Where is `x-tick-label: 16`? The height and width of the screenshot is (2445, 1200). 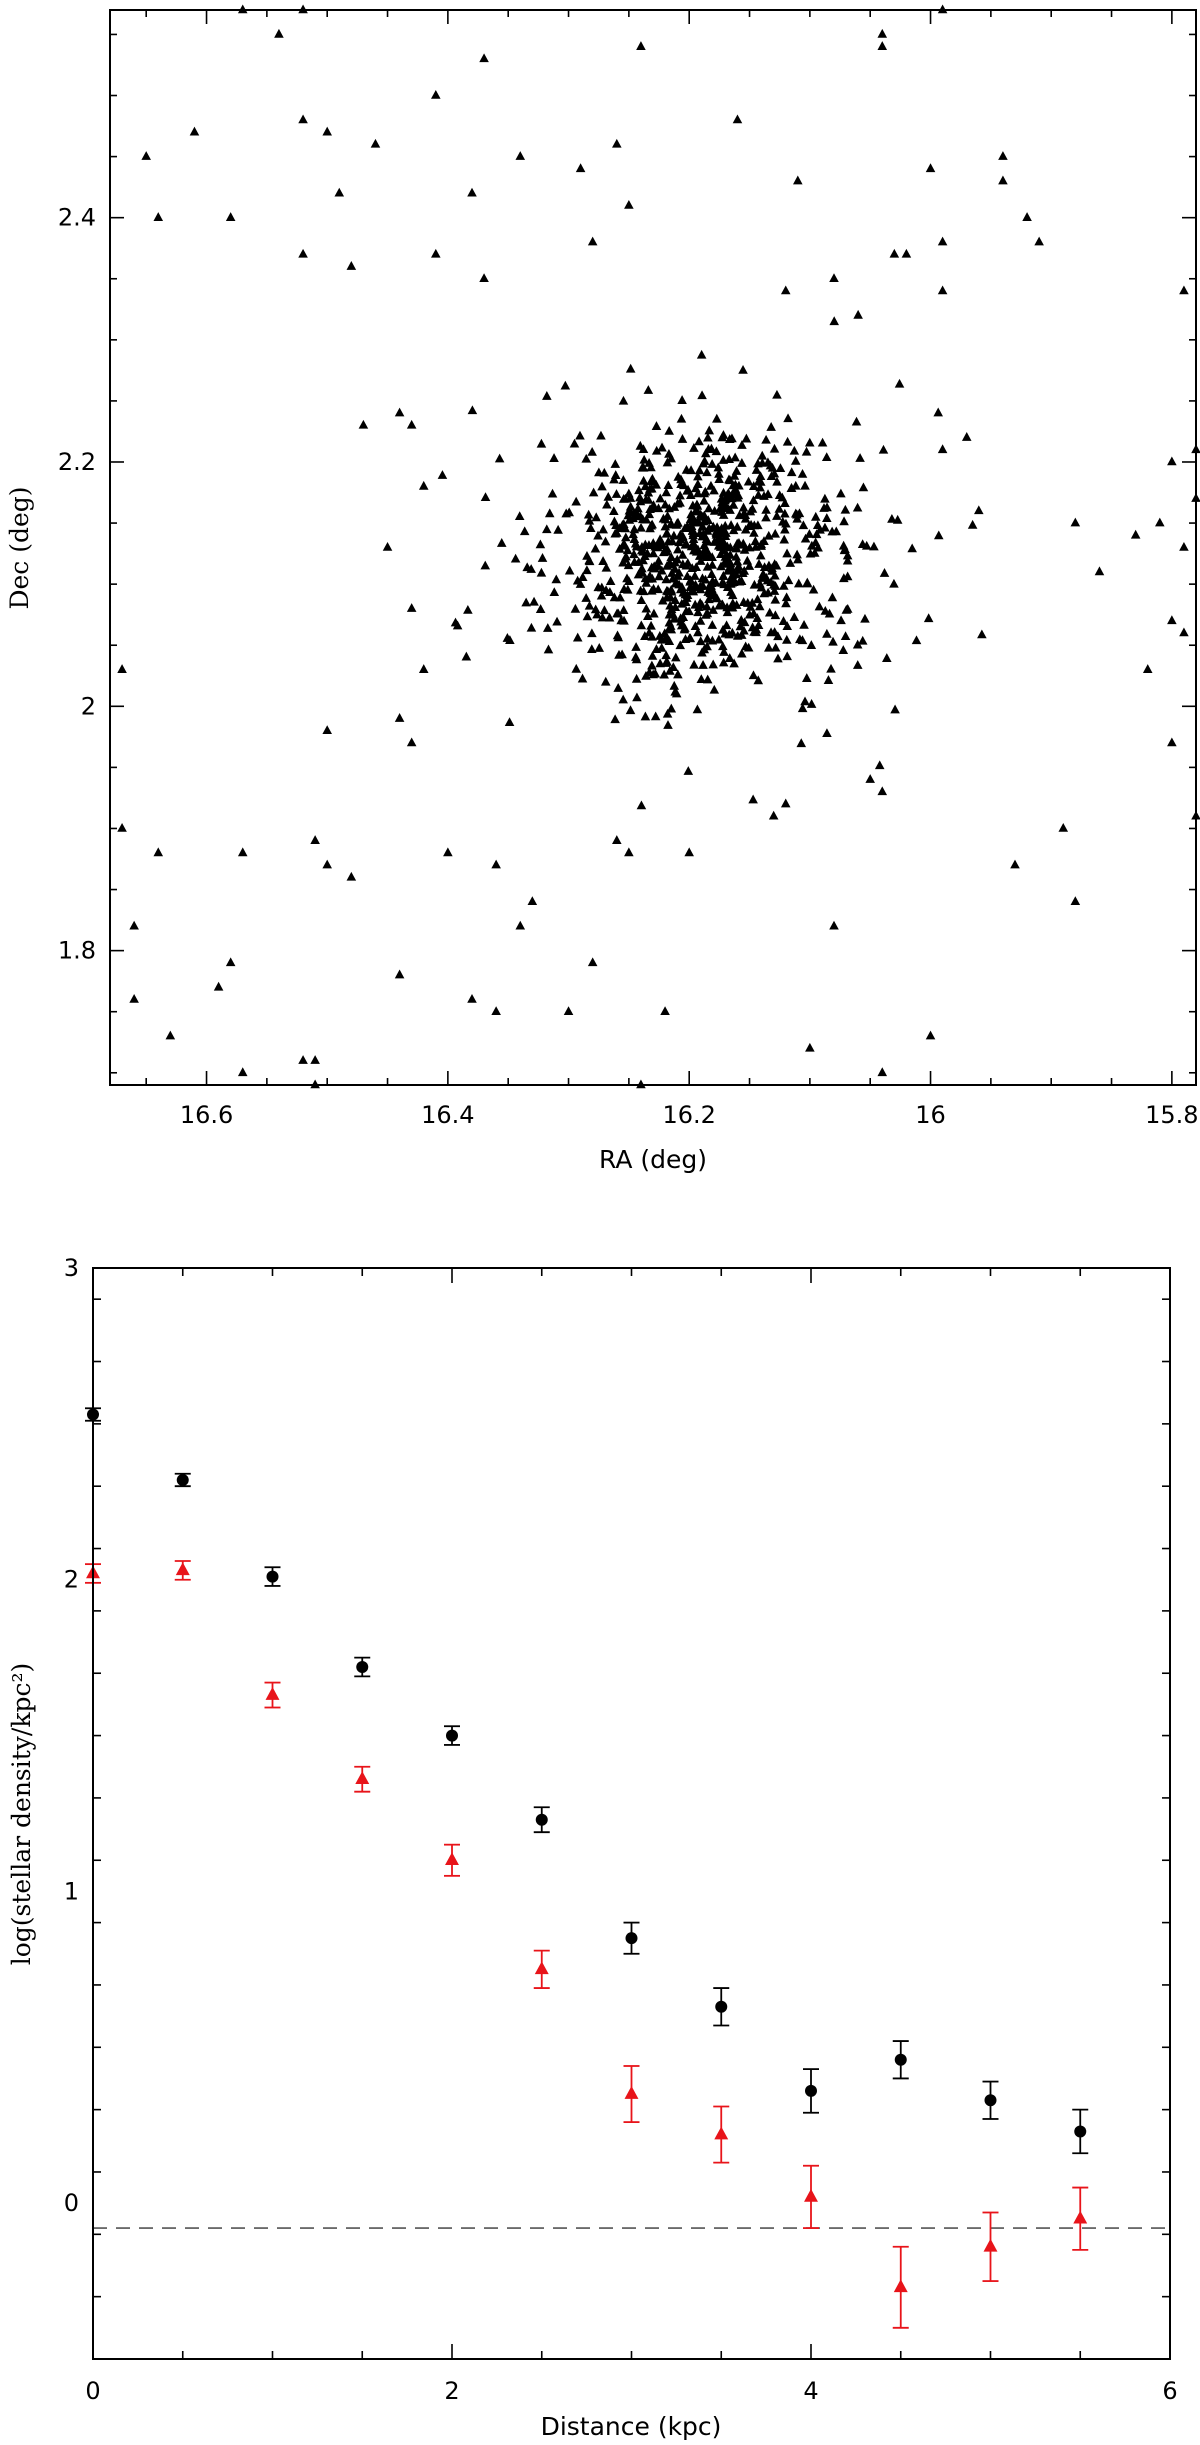 x-tick-label: 16 is located at coordinates (930, 1115).